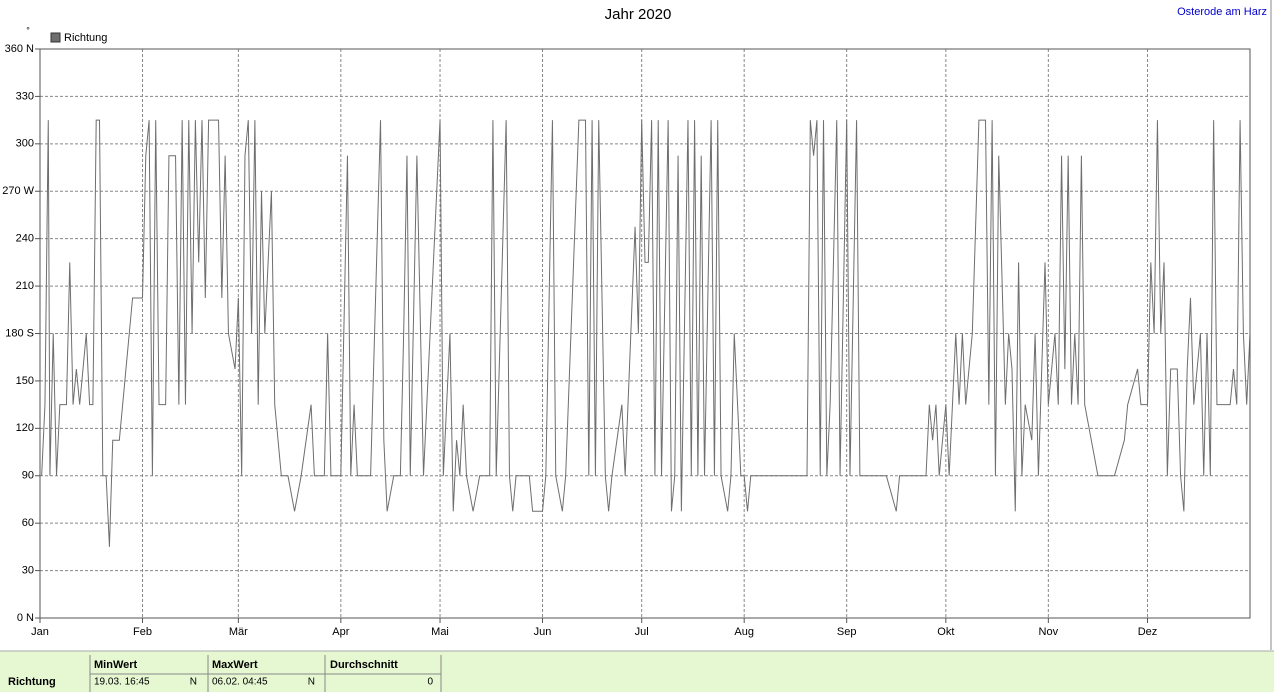 The height and width of the screenshot is (692, 1274). Describe the element at coordinates (25, 618) in the screenshot. I see `y-tick-label: 0 N` at that location.